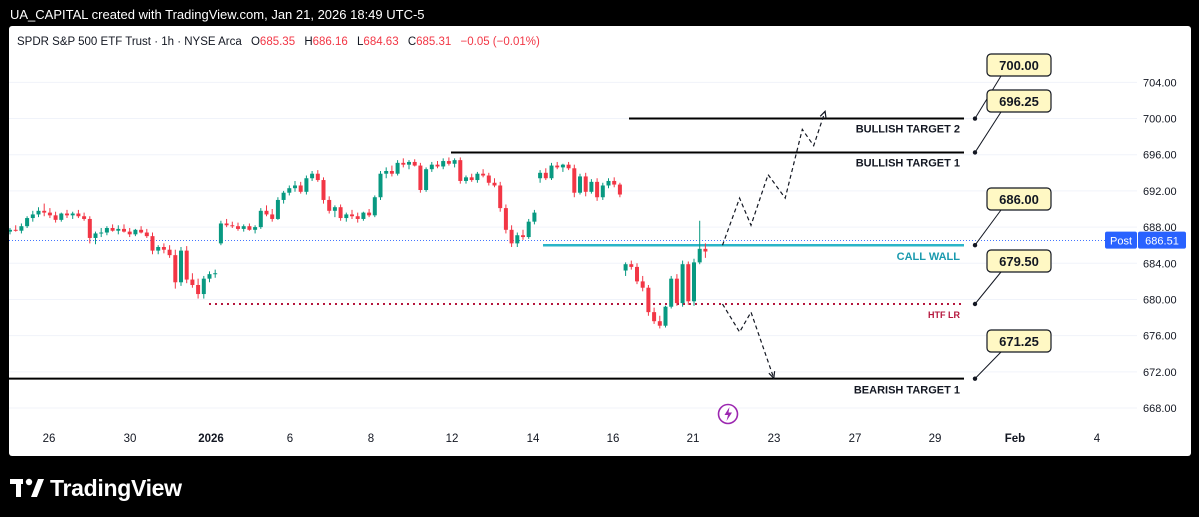  I want to click on time-tick-label: 14, so click(533, 439).